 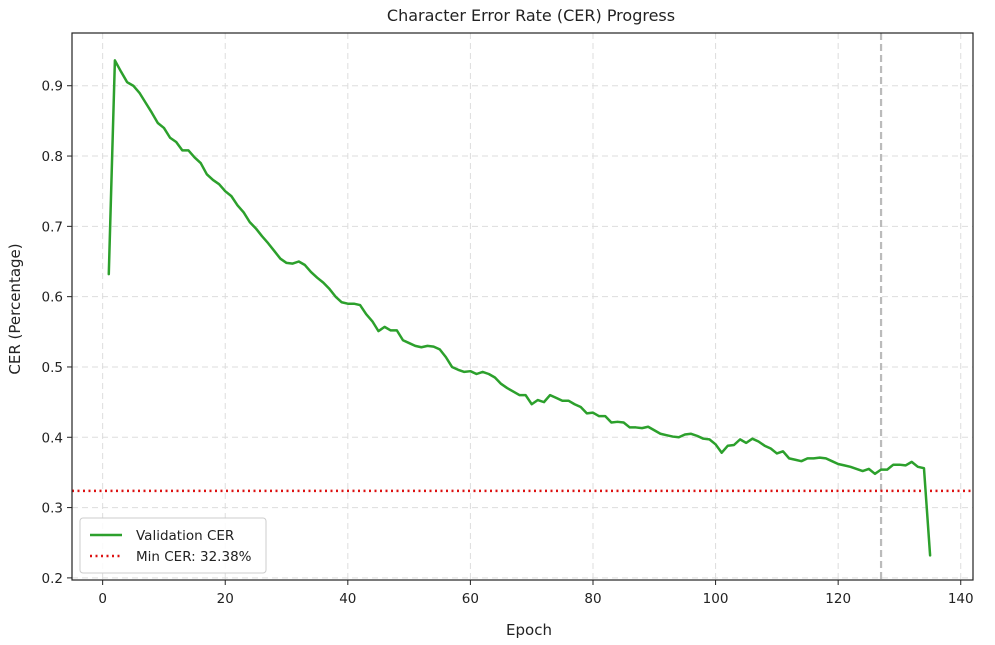 I want to click on y-tick-label: 0.3, so click(x=52, y=509).